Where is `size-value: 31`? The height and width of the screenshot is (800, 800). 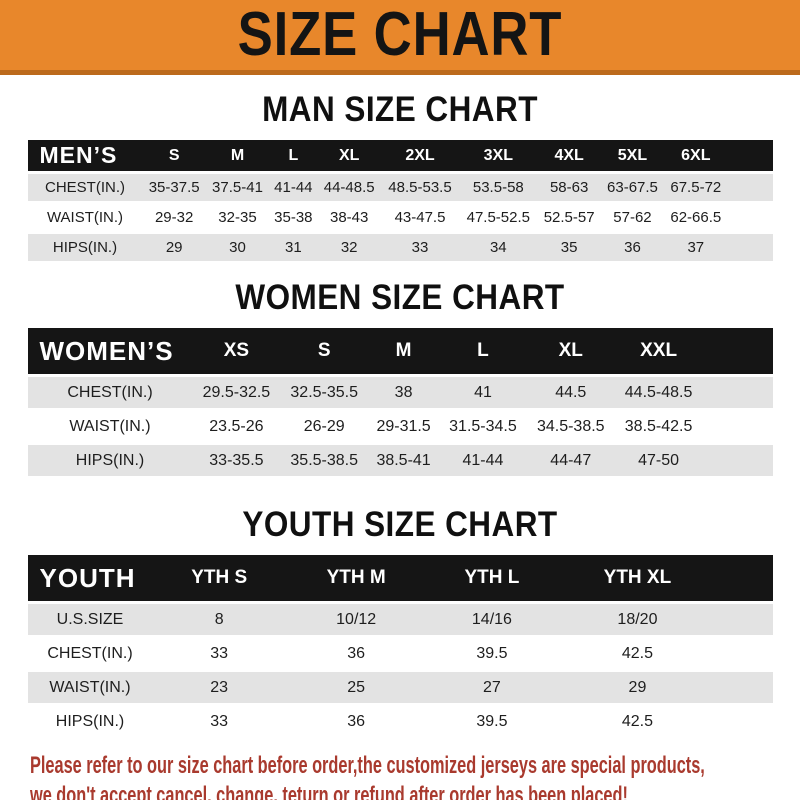
size-value: 31 is located at coordinates (293, 246).